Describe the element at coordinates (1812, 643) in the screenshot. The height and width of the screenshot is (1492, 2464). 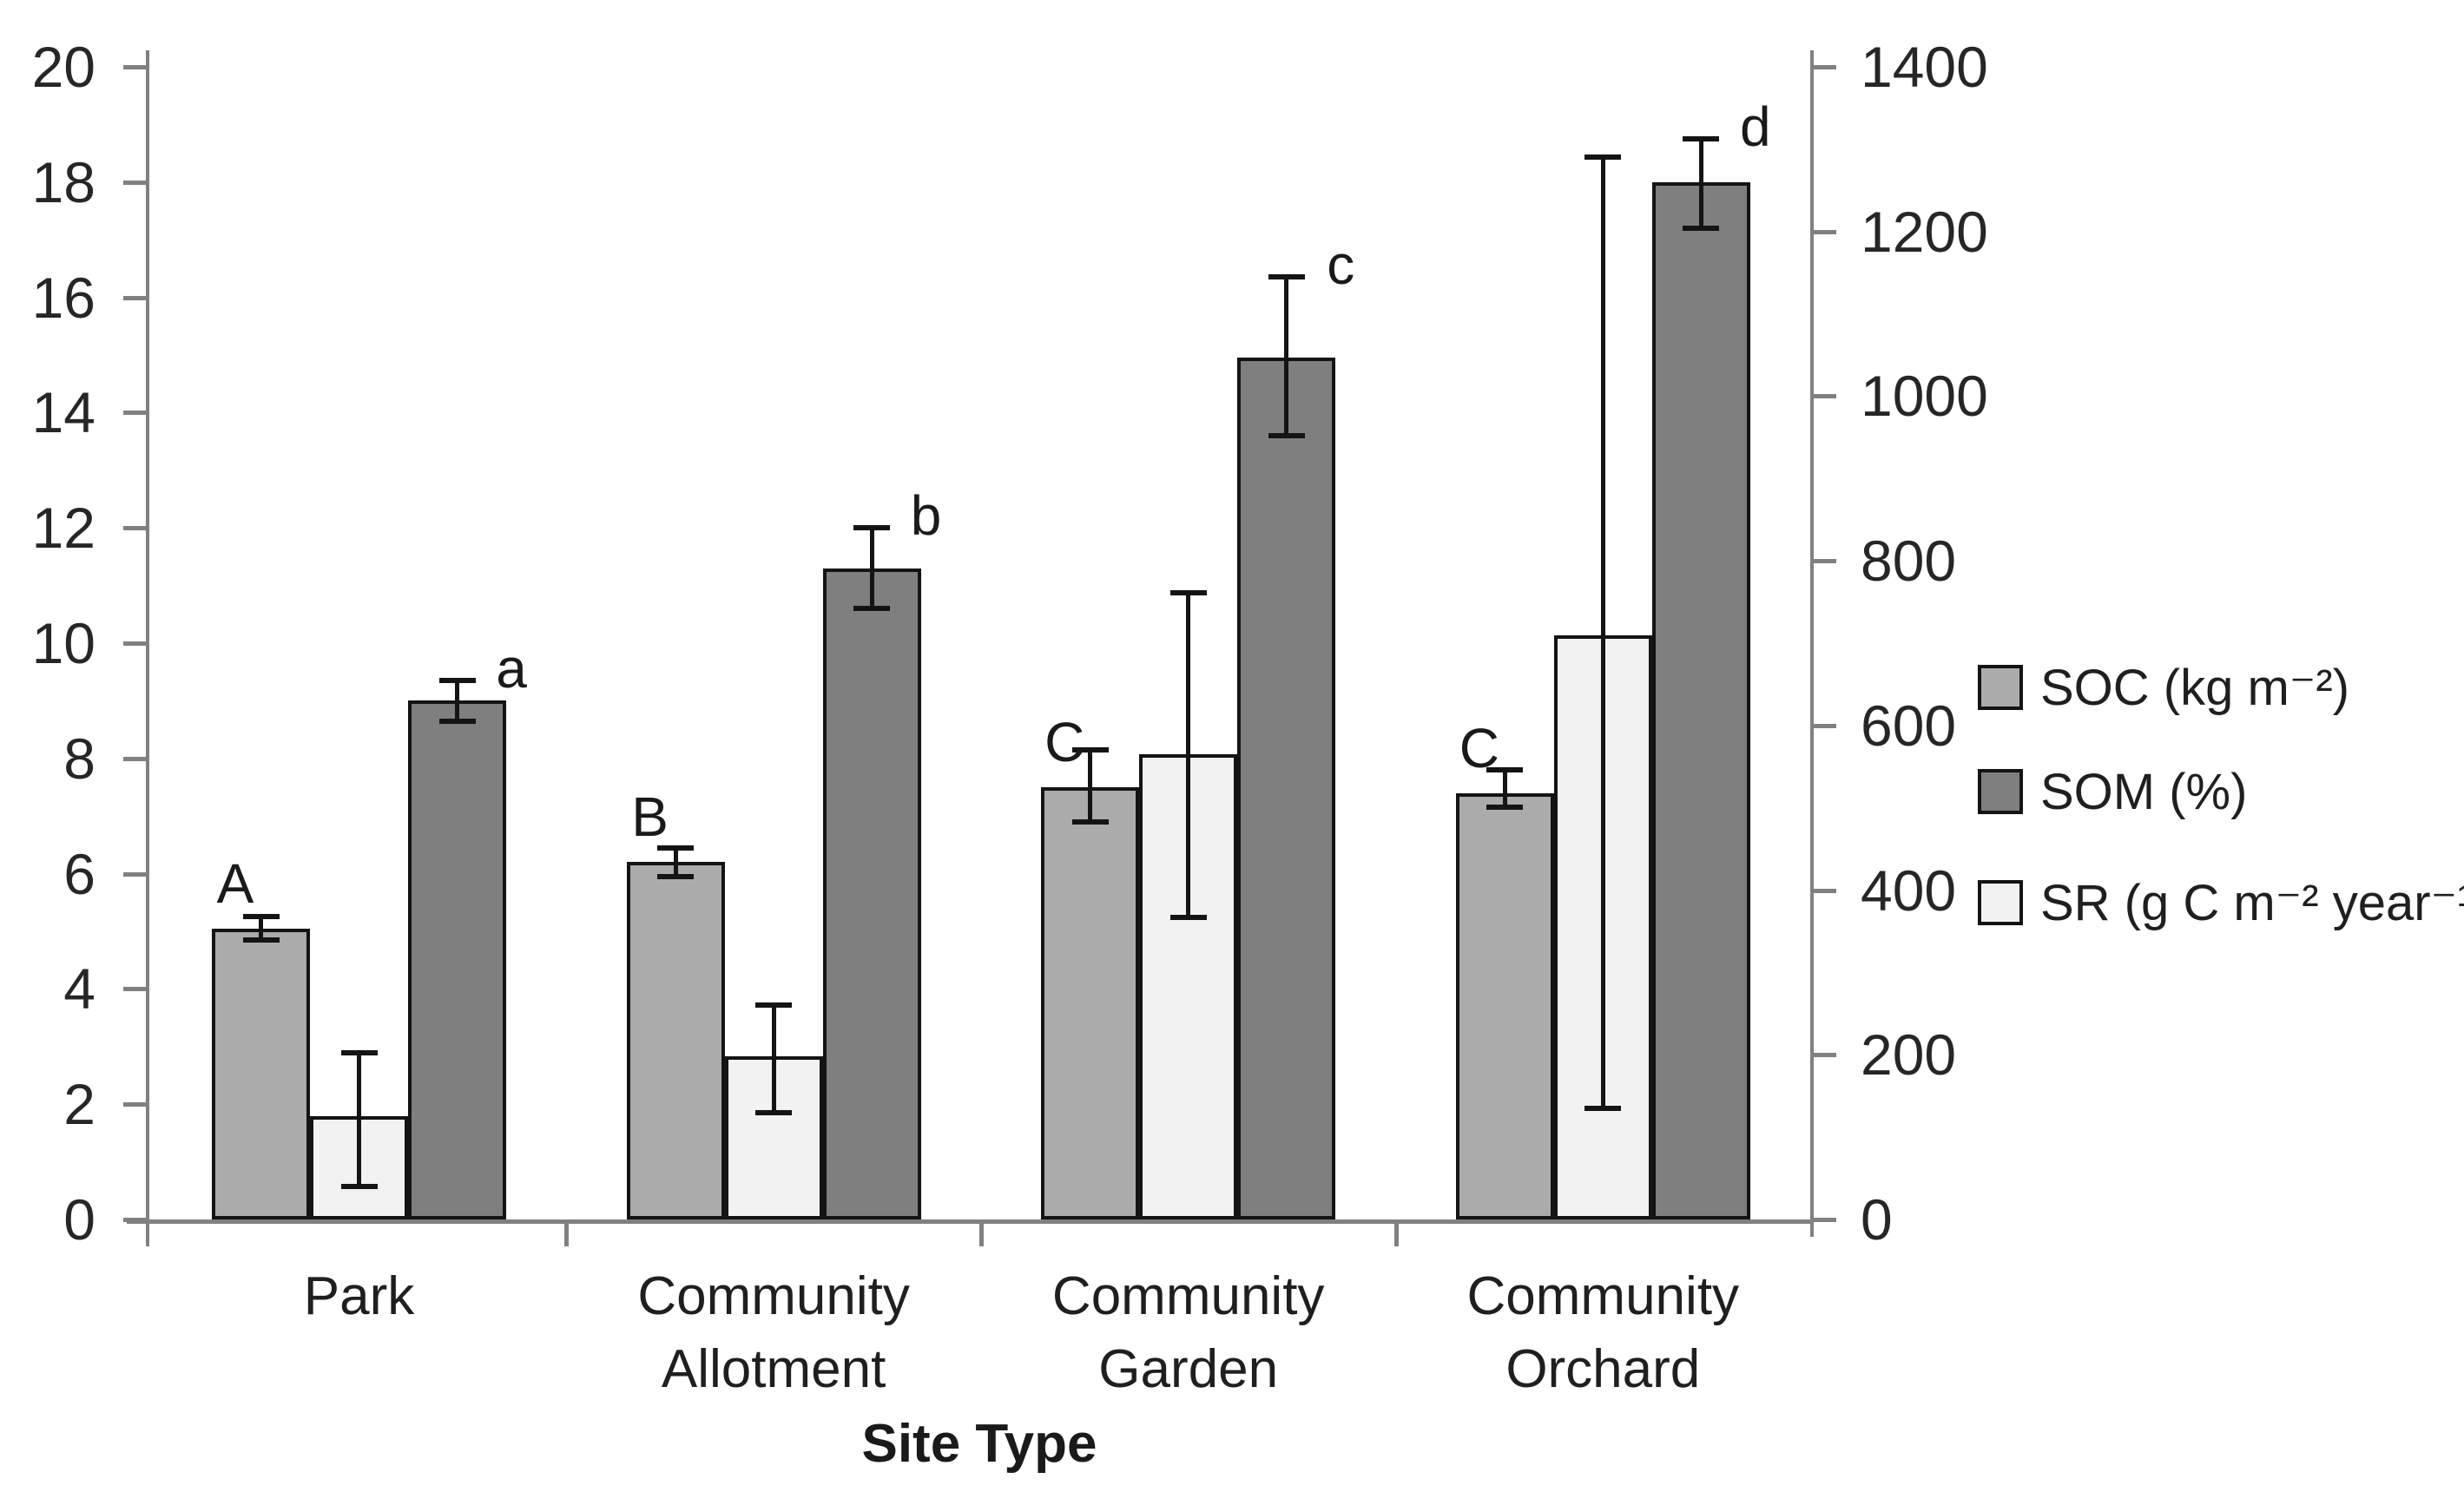
I see `y-axis-right` at that location.